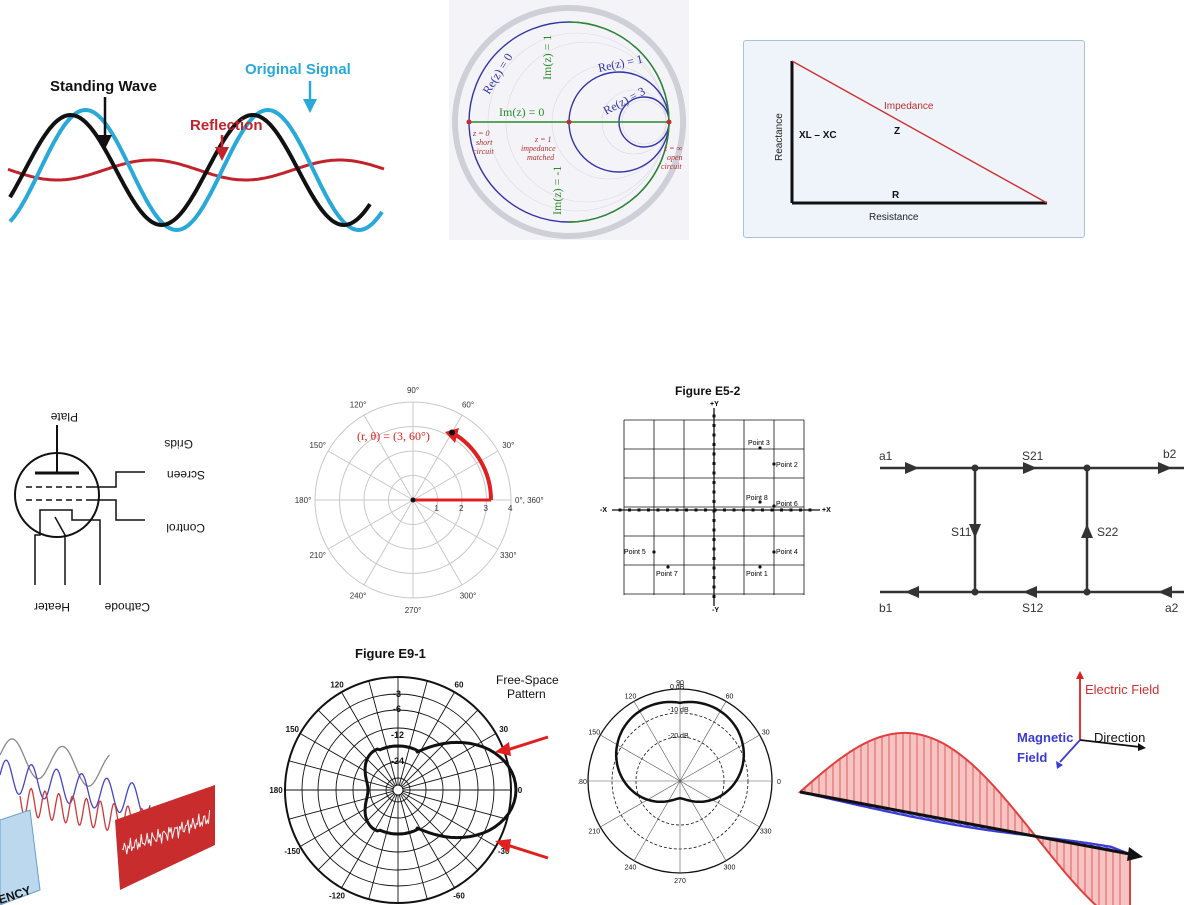 This screenshot has height=905, width=1184. Describe the element at coordinates (459, 684) in the screenshot. I see `e91-angle-label: 60` at that location.